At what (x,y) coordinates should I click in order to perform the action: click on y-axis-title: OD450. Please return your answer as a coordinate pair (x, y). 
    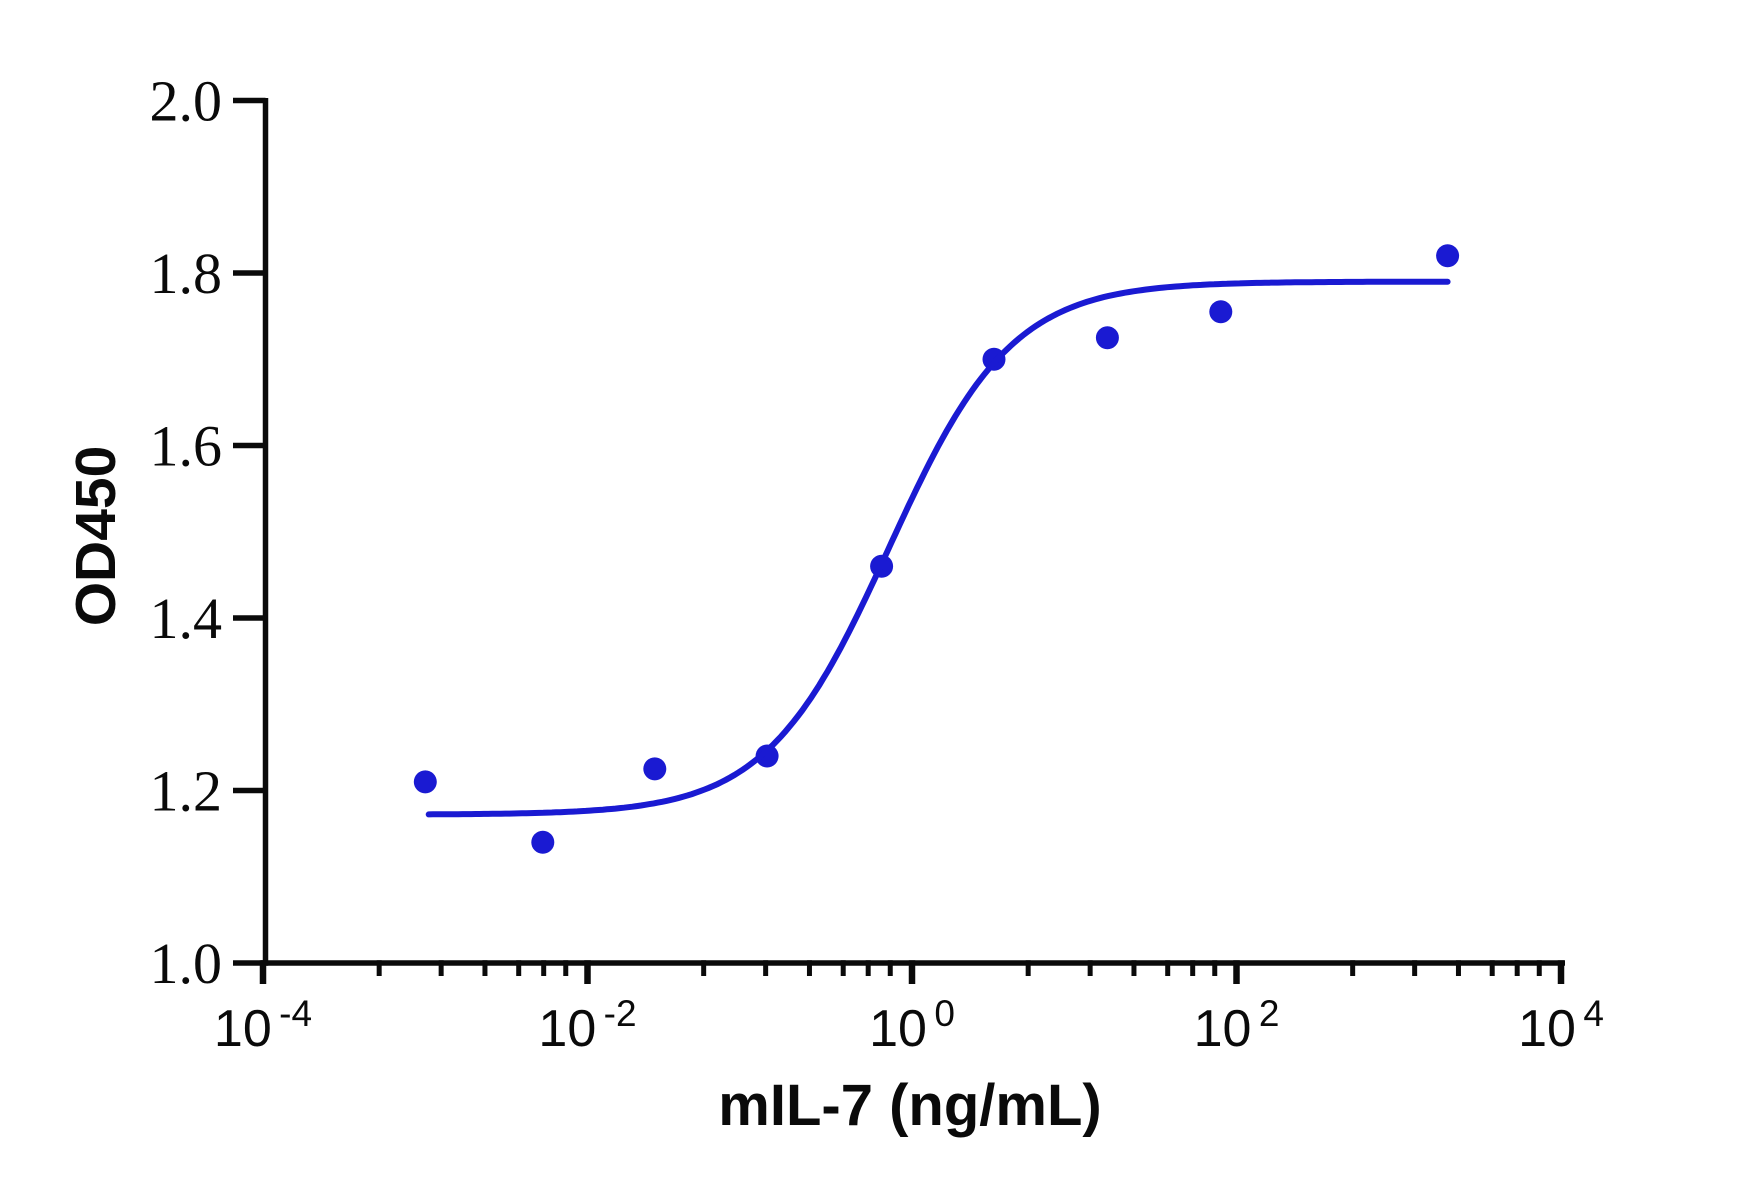
    Looking at the image, I should click on (96, 536).